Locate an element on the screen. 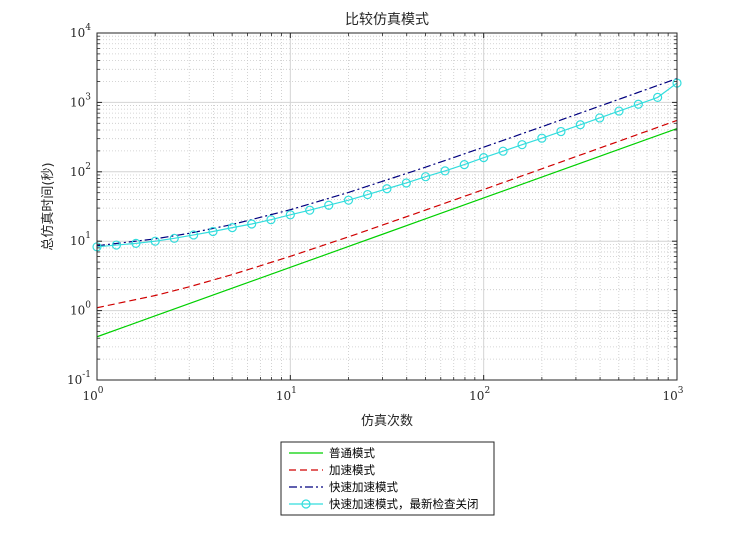  legend-label-4: 快速加速模式，最新检查关闭 is located at coordinates (404, 504).